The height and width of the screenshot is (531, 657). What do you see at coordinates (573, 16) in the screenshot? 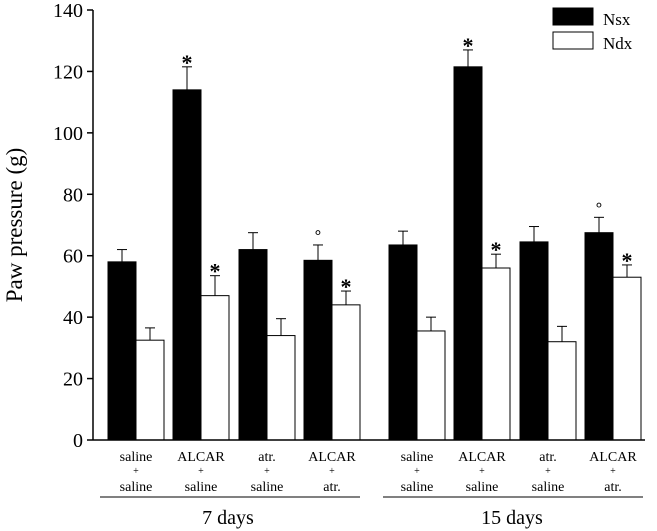
I see `legend-swatch-nsx` at bounding box center [573, 16].